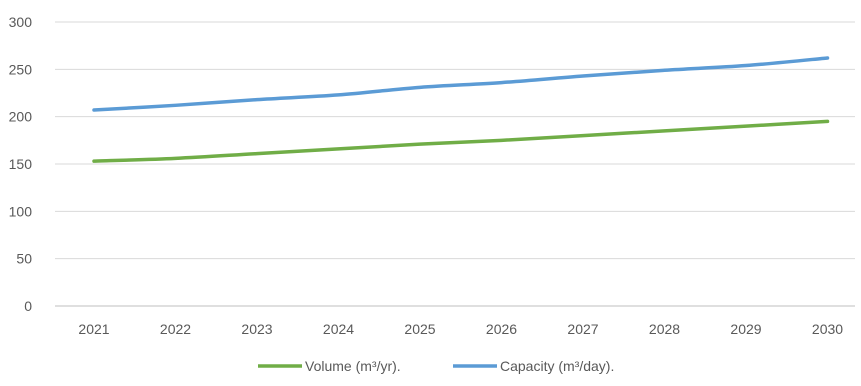 The width and height of the screenshot is (861, 386). What do you see at coordinates (436, 366) in the screenshot?
I see `legend: Volume (m³/yr). Capacity (m³/day).` at bounding box center [436, 366].